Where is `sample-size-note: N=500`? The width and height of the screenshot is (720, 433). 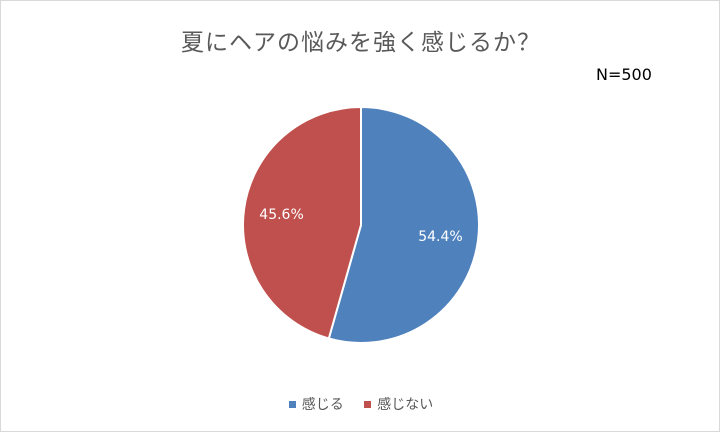
sample-size-note: N=500 is located at coordinates (624, 74).